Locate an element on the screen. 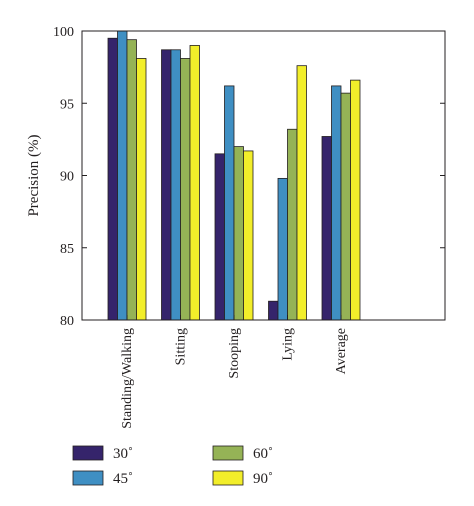 Image resolution: width=474 pixels, height=506 pixels. legend: 30˚ 45˚ 60˚ 90˚ is located at coordinates (172, 466).